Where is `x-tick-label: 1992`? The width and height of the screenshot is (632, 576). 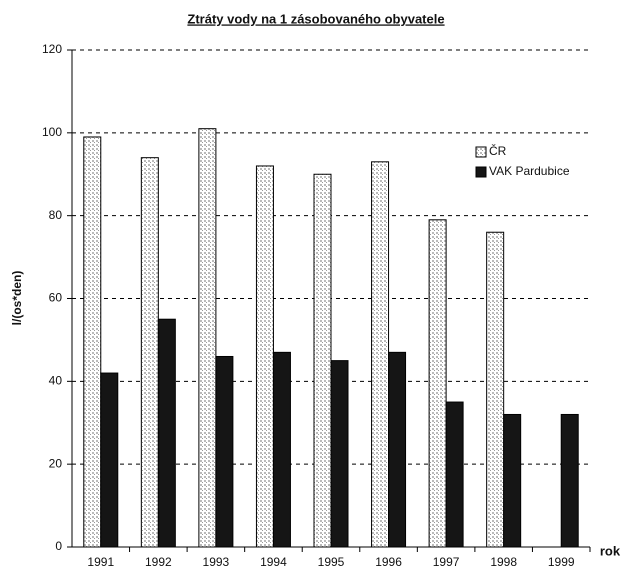
x-tick-label: 1992 is located at coordinates (158, 562).